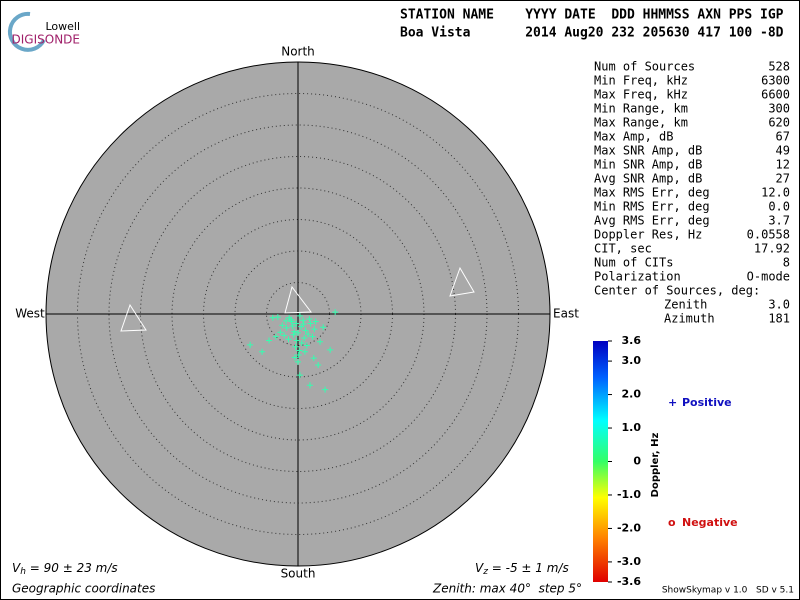  Describe the element at coordinates (783, 137) in the screenshot. I see `stat-value: 67` at that location.